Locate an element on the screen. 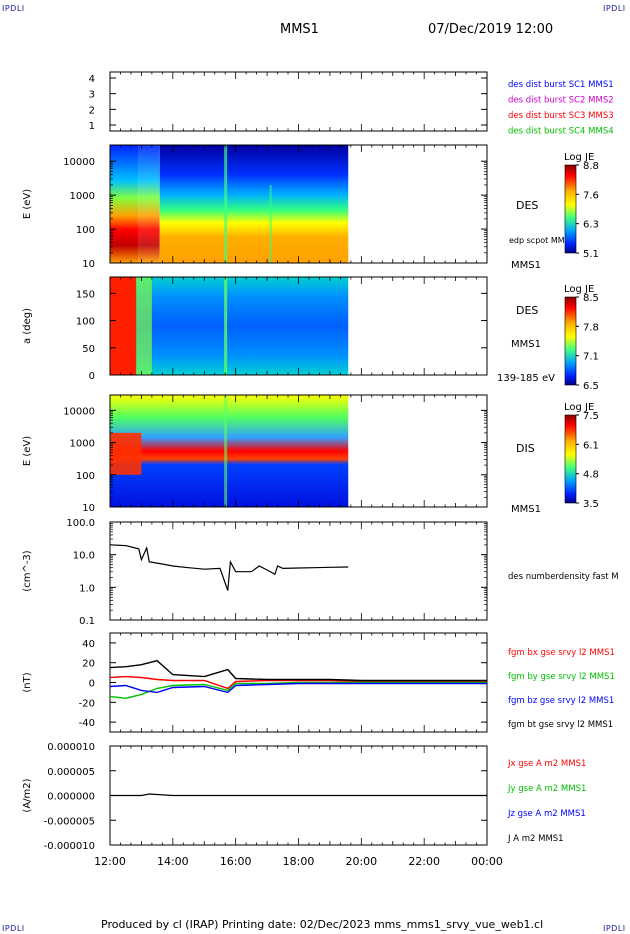 The width and height of the screenshot is (630, 934). xaxis-tick-label: 14:00 is located at coordinates (173, 861).